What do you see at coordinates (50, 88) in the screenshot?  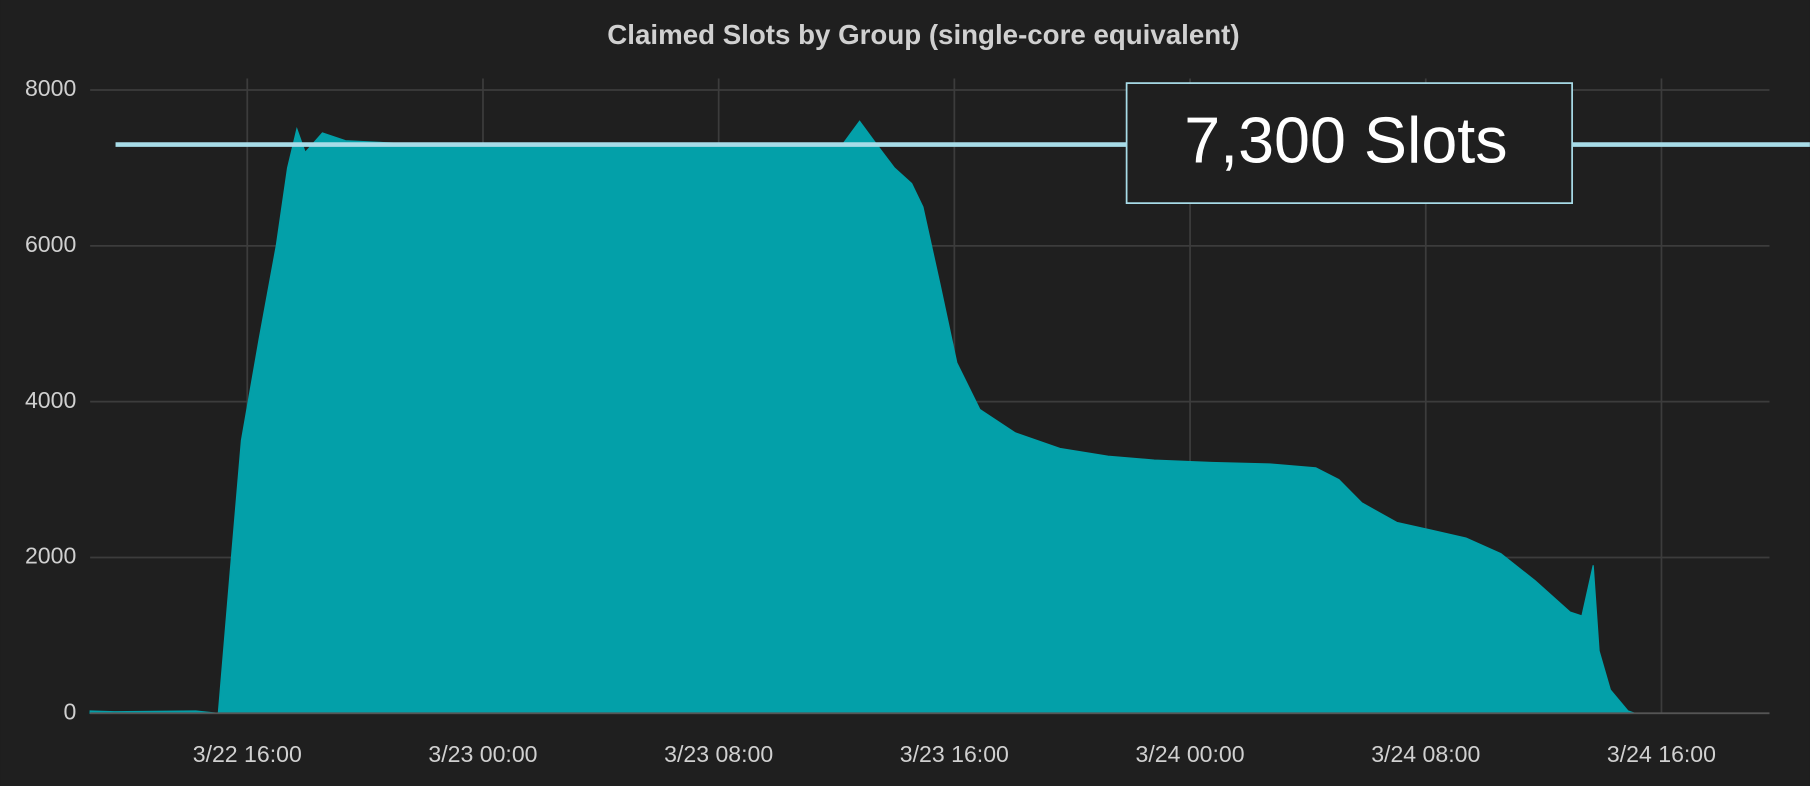 I see `y-tick-label: 8000` at bounding box center [50, 88].